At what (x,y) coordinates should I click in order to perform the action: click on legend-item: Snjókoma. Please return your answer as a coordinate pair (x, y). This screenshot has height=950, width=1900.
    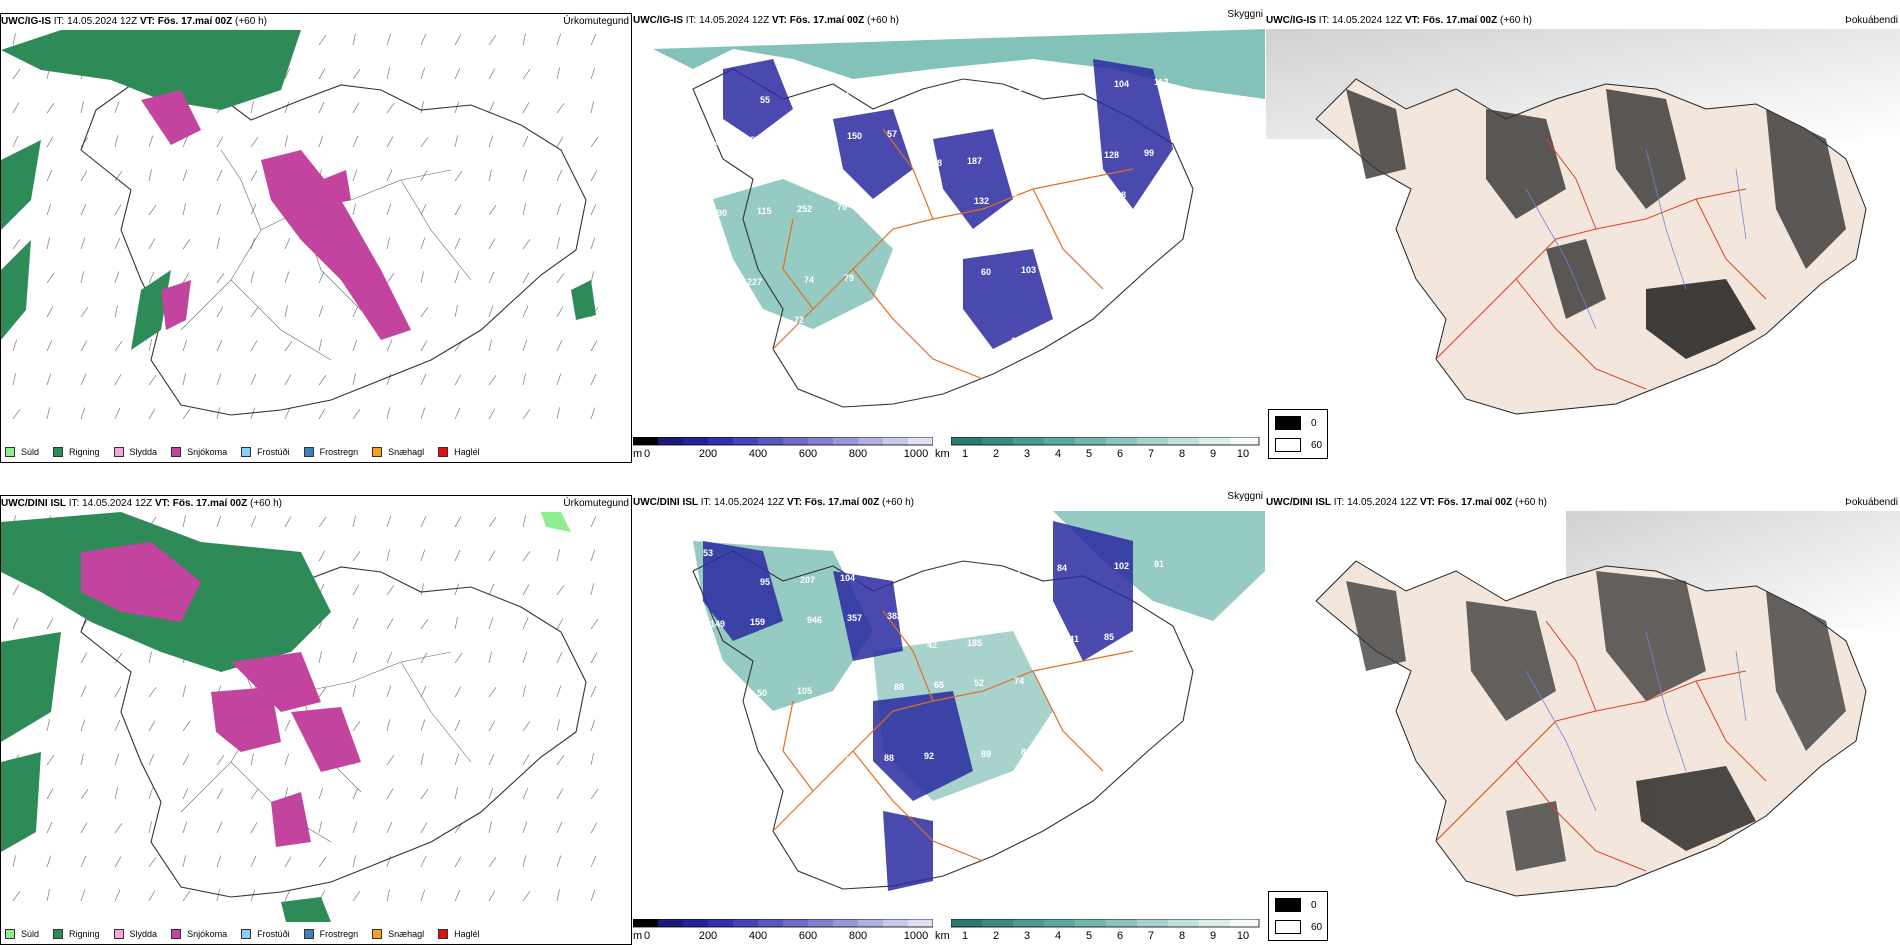
    Looking at the image, I should click on (199, 934).